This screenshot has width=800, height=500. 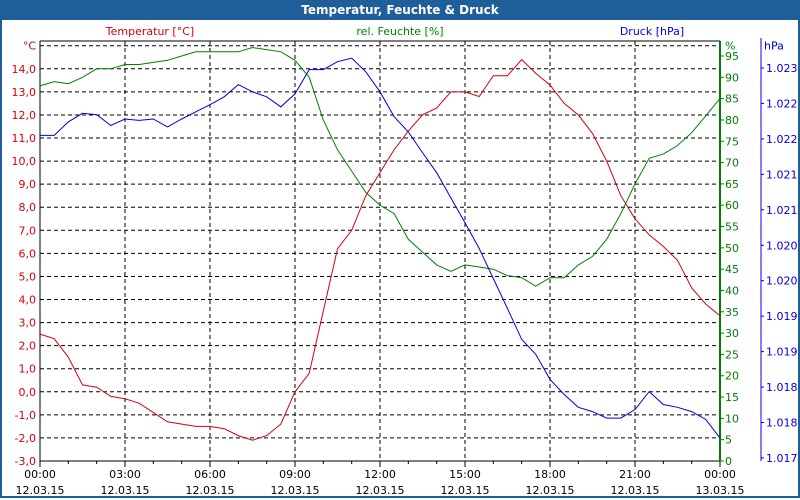 I want to click on temperature-tick-label: 3,0, so click(x=28, y=323).